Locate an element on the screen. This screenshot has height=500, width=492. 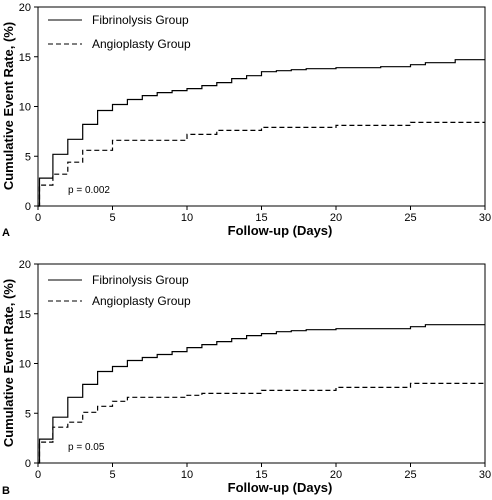
panel-b-x-tick-label-30: 30 is located at coordinates (485, 475).